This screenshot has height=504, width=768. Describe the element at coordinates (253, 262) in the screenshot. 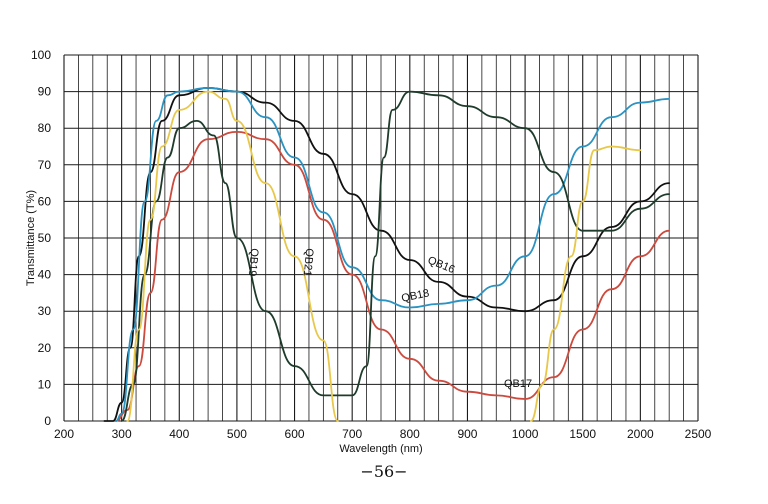

I see `curve-label-qb19: QB19` at that location.